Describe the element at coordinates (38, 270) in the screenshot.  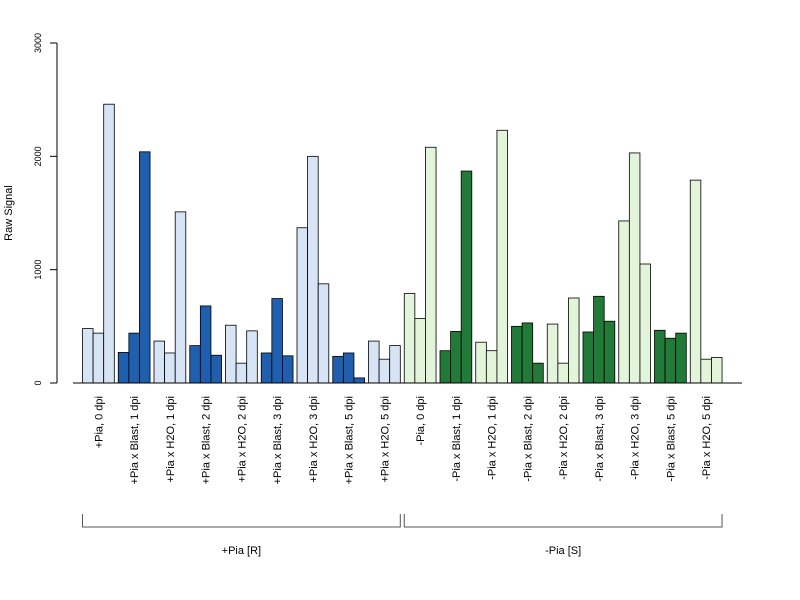
I see `y-tick-label: 1000` at that location.